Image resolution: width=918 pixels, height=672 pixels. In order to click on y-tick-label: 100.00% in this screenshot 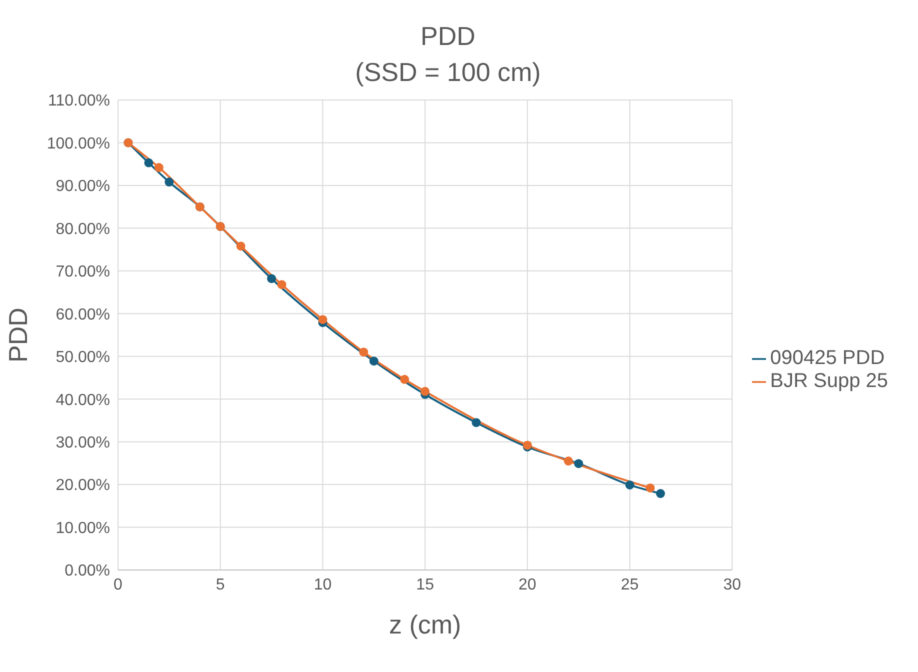, I will do `click(78, 143)`.